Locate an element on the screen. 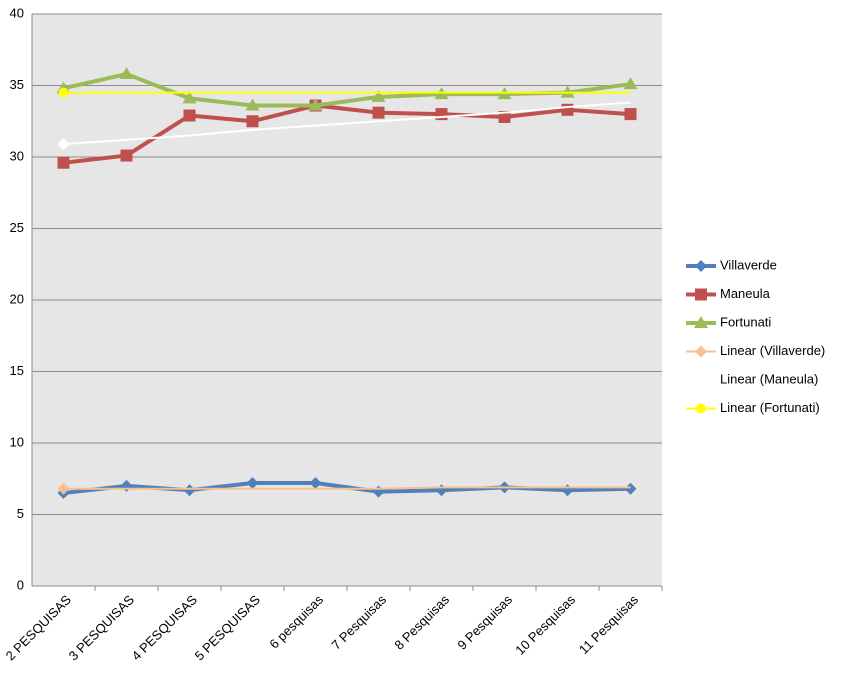  x-tick-label: 3 PESQUISAS is located at coordinates (102, 628).